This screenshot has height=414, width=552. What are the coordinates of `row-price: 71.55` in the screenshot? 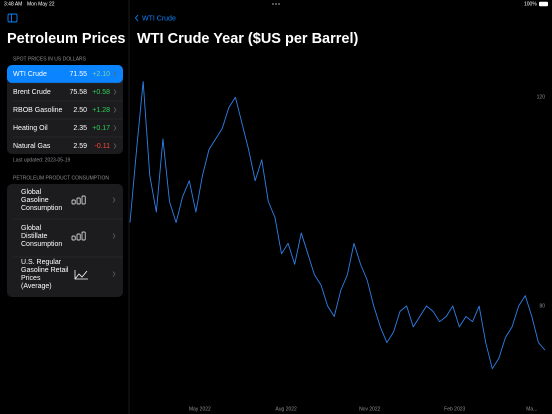 It's located at (78, 74).